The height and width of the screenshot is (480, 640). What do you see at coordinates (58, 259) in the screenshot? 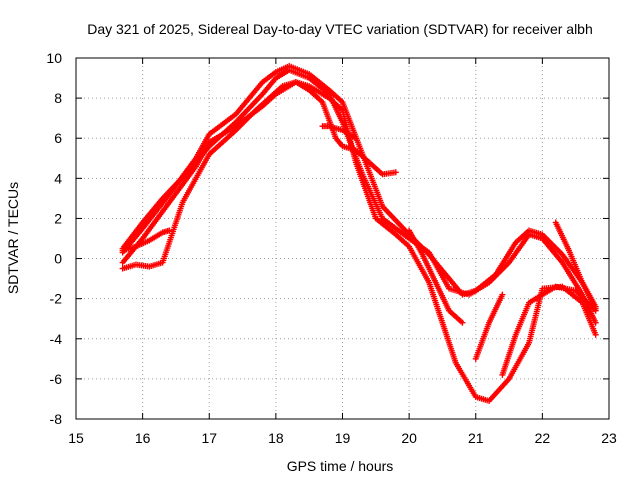
I see `y-tick-label: 0` at bounding box center [58, 259].